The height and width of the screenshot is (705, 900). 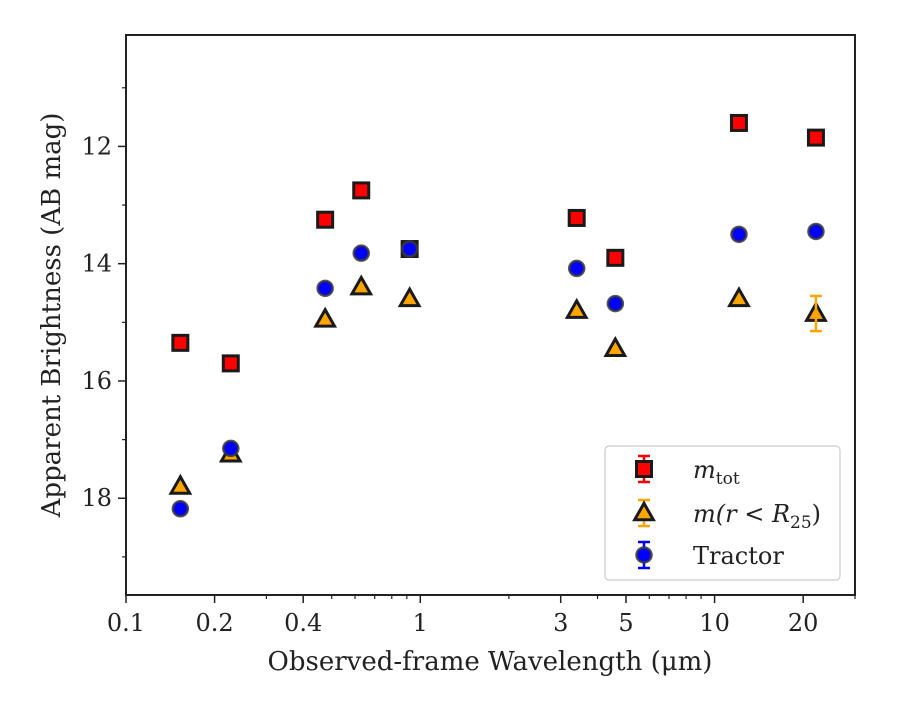 I want to click on y-tick-label: 14, so click(x=96, y=264).